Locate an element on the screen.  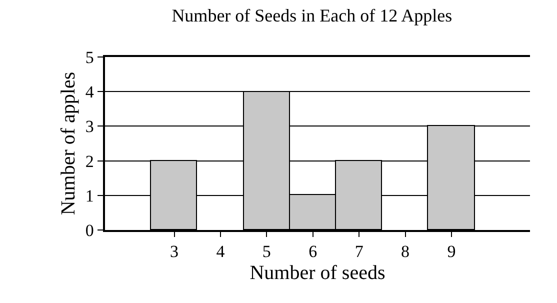
x-tick-label: 4 is located at coordinates (221, 252).